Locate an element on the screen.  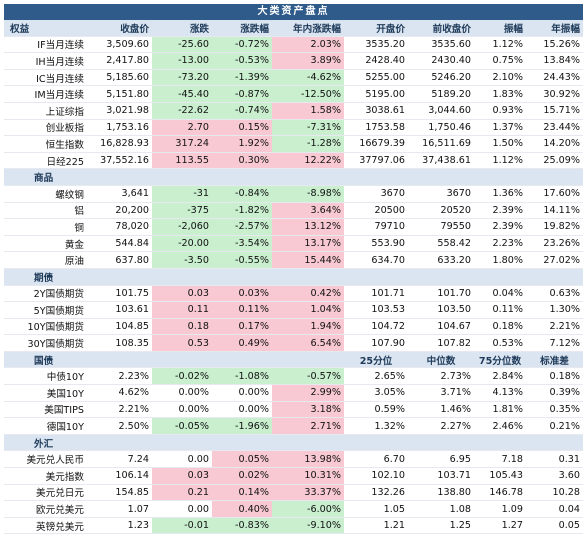
table-cell: 0.17% is located at coordinates (242, 327).